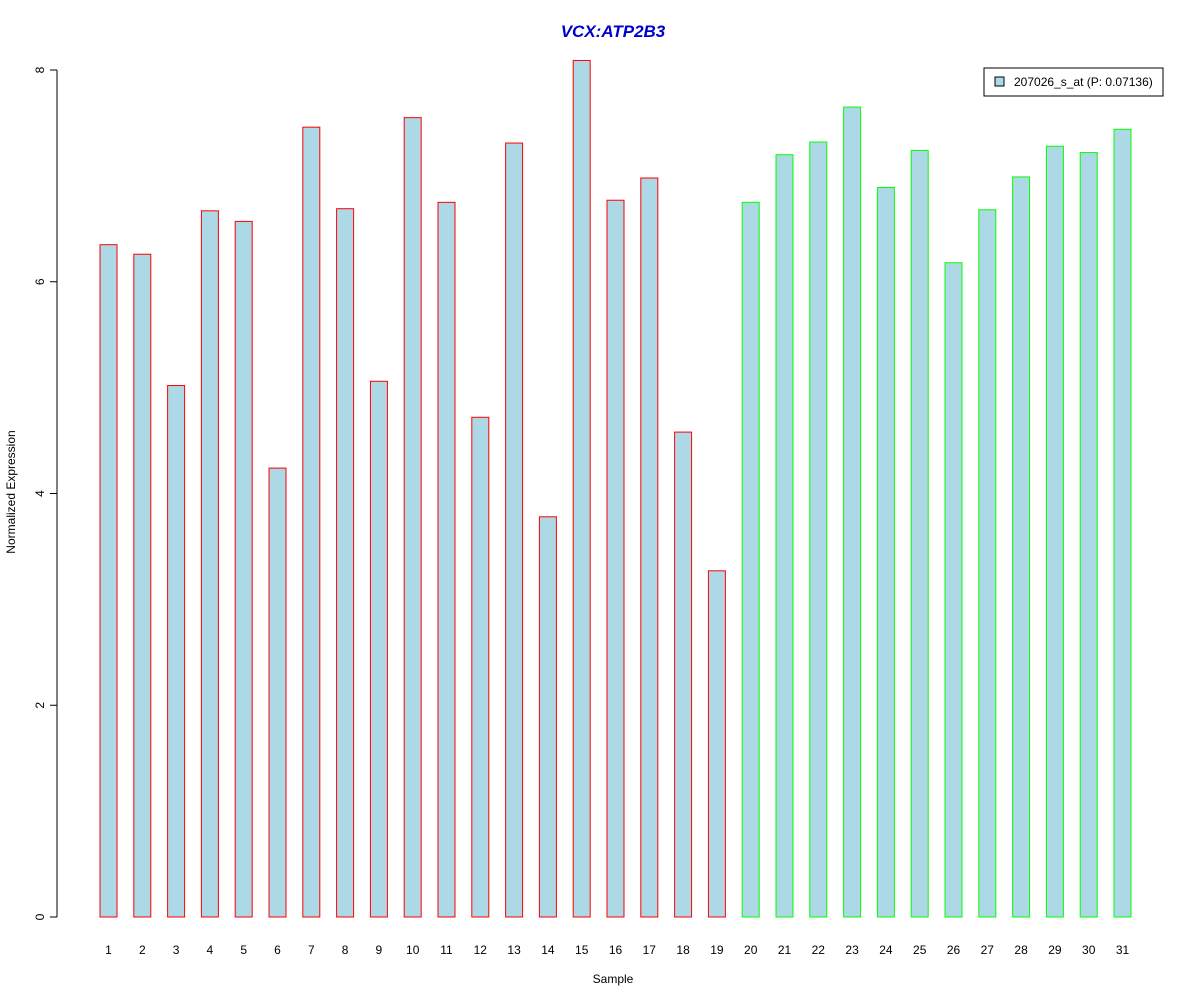 The height and width of the screenshot is (1000, 1200). I want to click on x-tick-label: 21, so click(785, 950).